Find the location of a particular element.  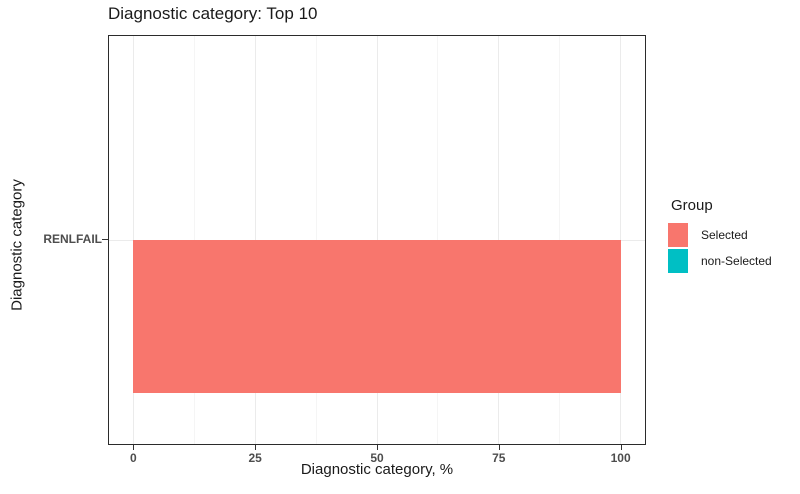

legend-item-non-selected: non-Selected is located at coordinates (720, 261).